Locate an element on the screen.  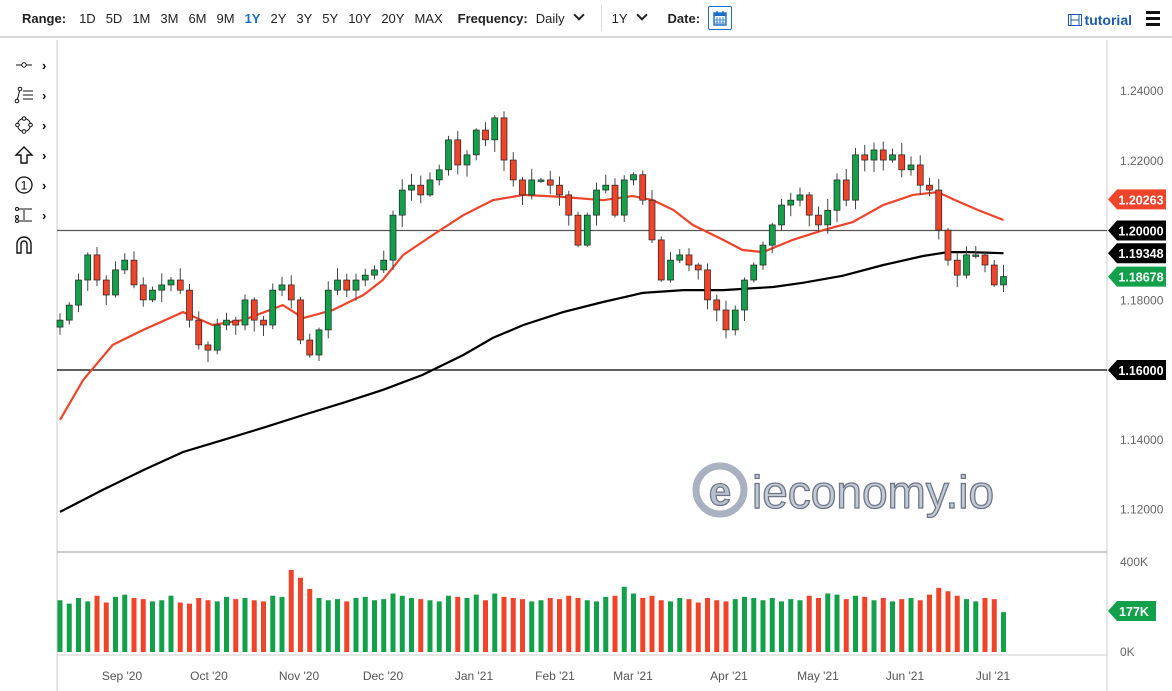
range-options: 1D 5D 1M 3M 6M 9M 1Y 2Y 3Y 5Y 10Y 20Y MAX is located at coordinates (261, 18).